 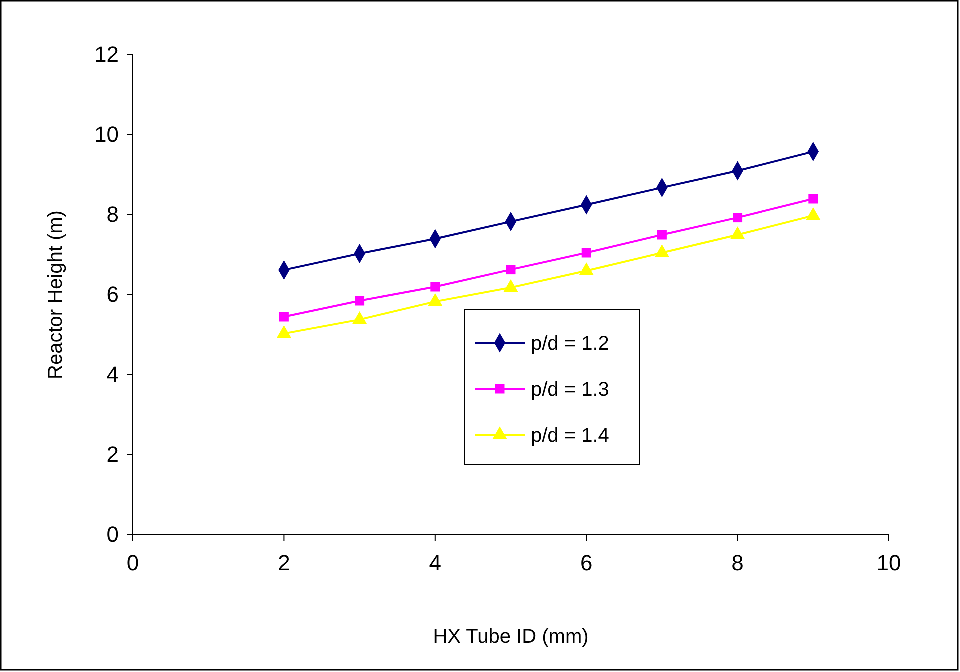 What do you see at coordinates (586, 563) in the screenshot?
I see `x-tick-label: 6` at bounding box center [586, 563].